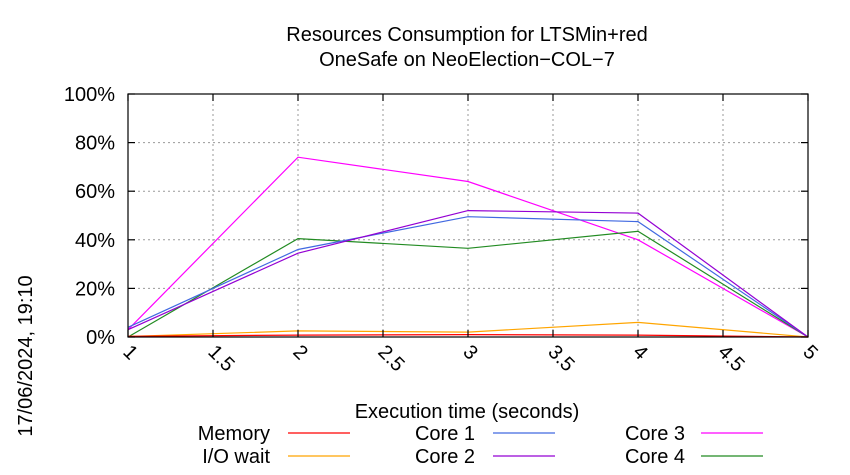 Image resolution: width=850 pixels, height=475 pixels. Describe the element at coordinates (26, 355) in the screenshot. I see `timestamp-label: 17/06/2024, 19:10` at that location.